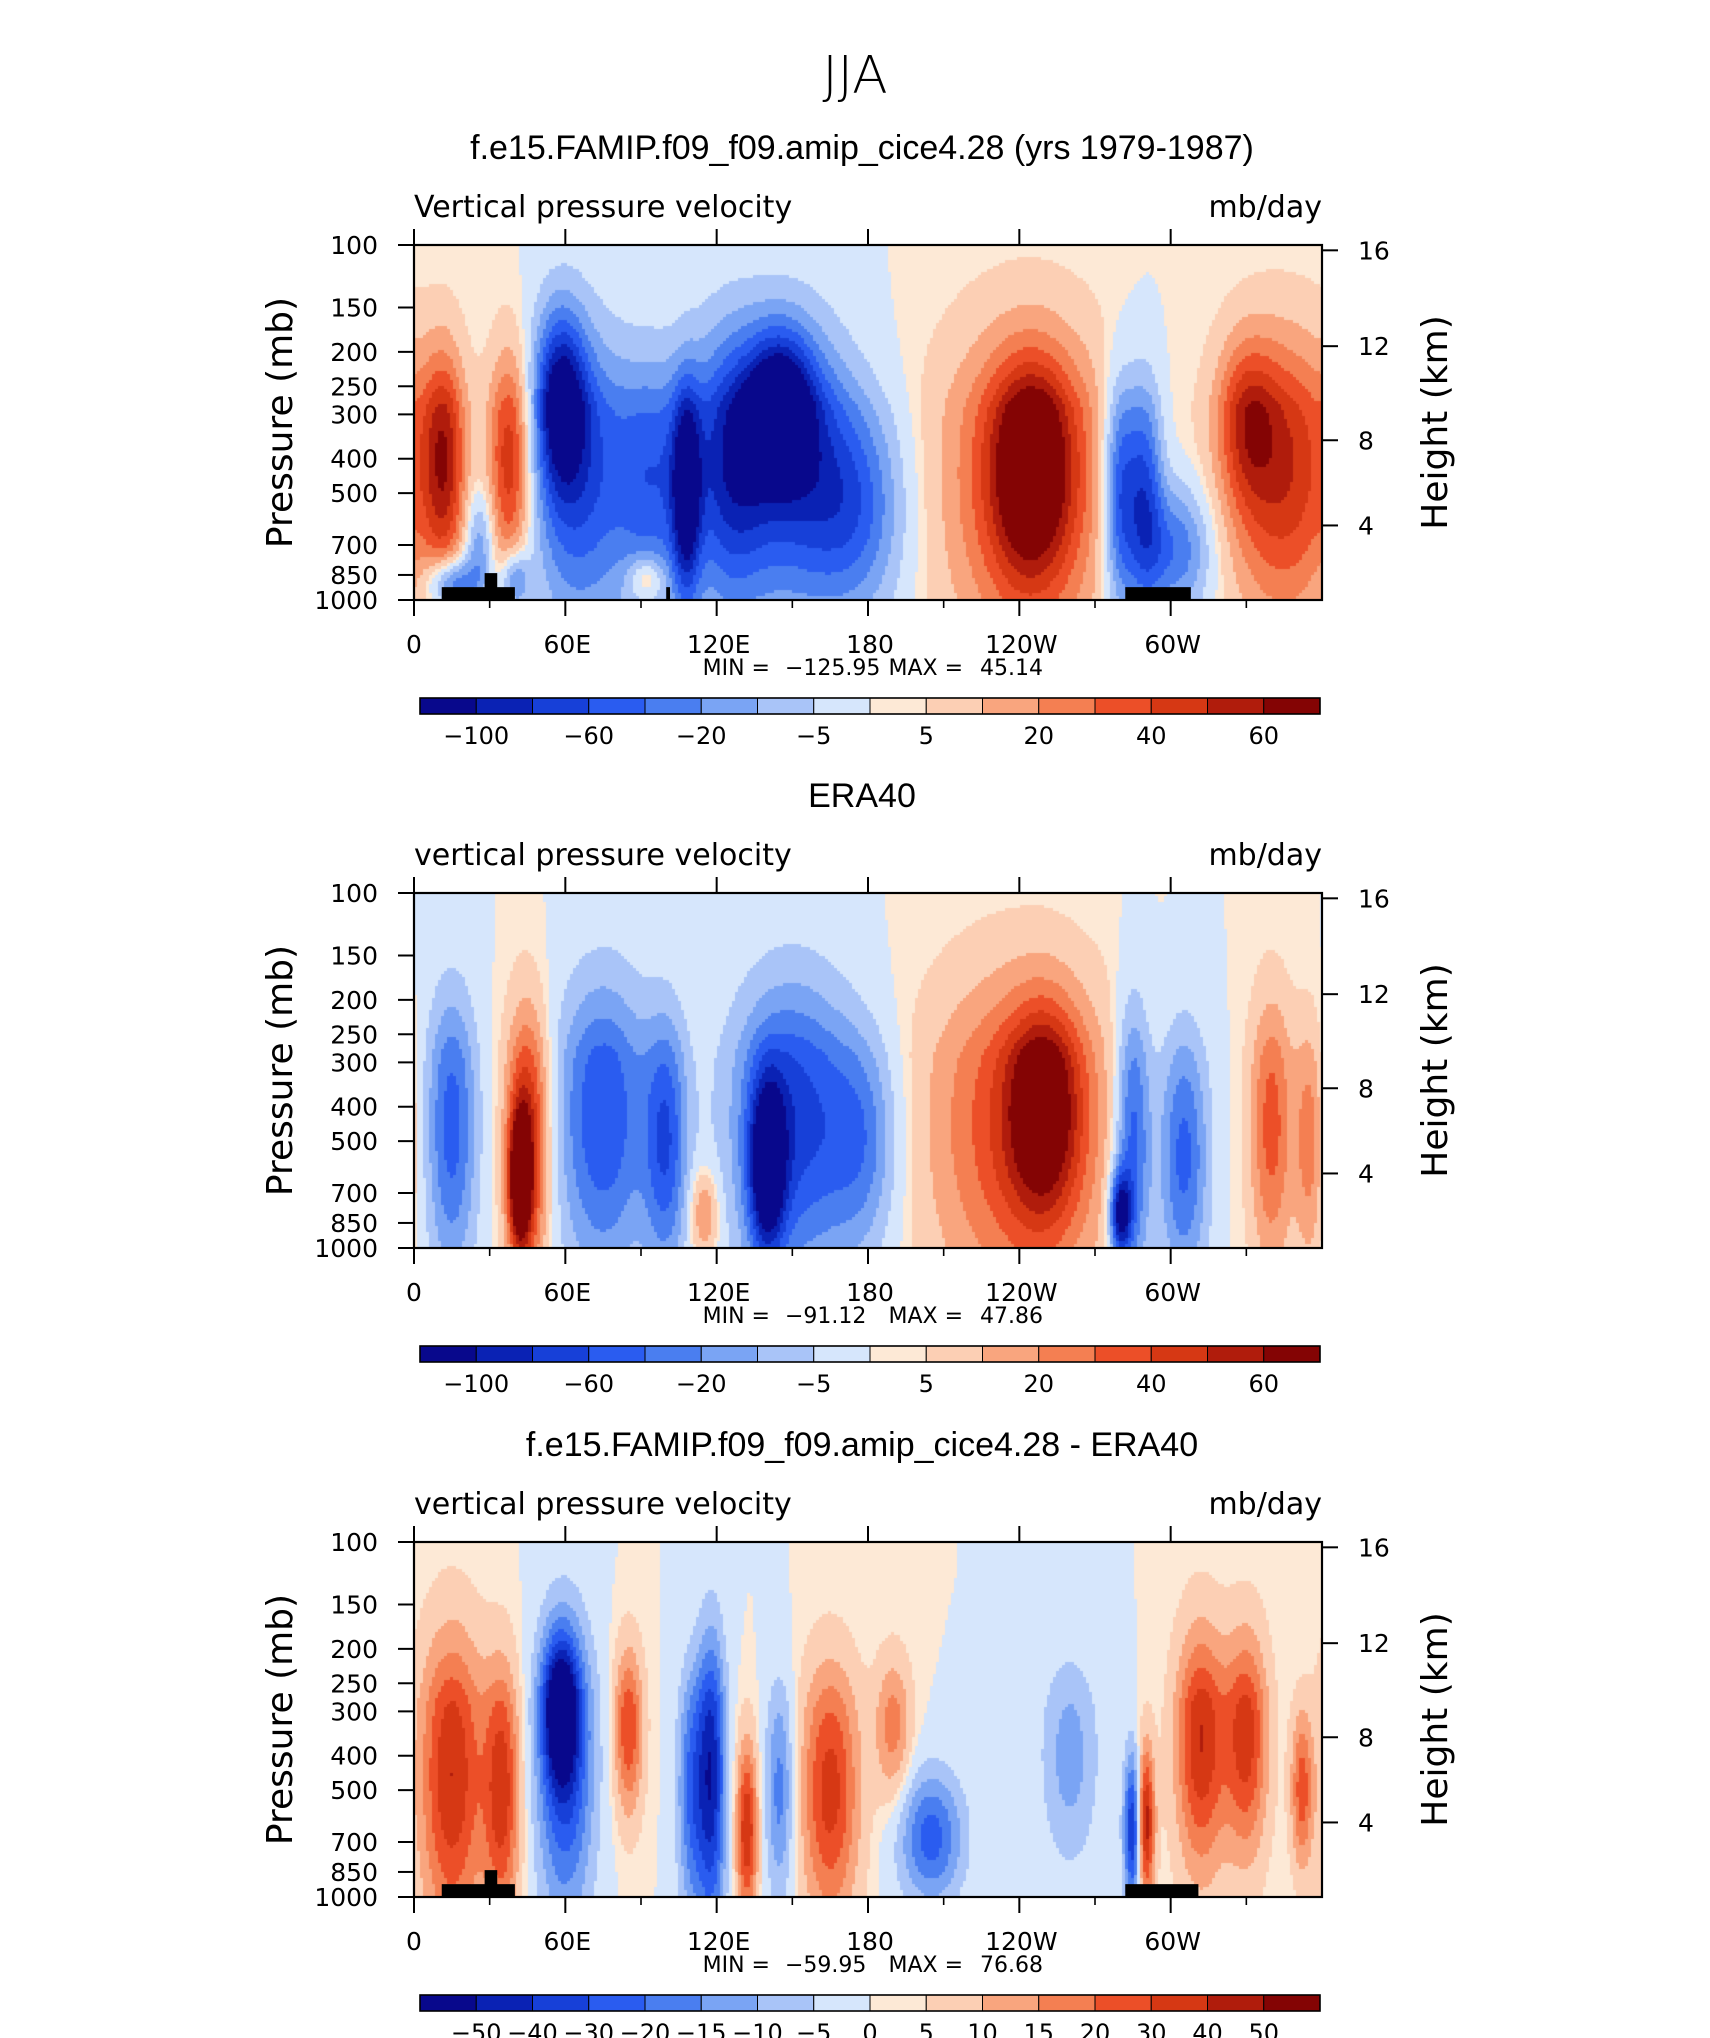  What do you see at coordinates (870, 2016) in the screenshot?
I see `colorbar: −50 −40 −30 −20 −15 −10 −5 0 5 10 15 20 30 40 50` at bounding box center [870, 2016].